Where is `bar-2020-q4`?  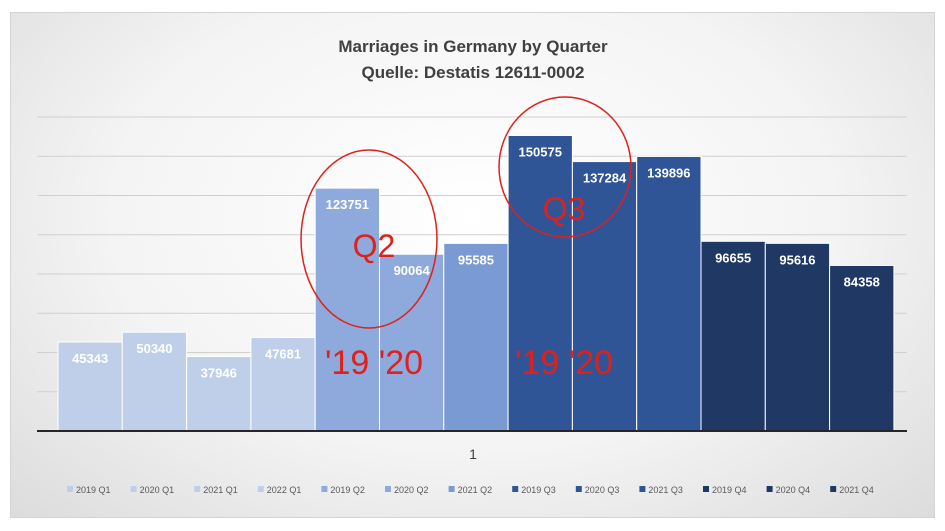 bar-2020-q4 is located at coordinates (797, 337).